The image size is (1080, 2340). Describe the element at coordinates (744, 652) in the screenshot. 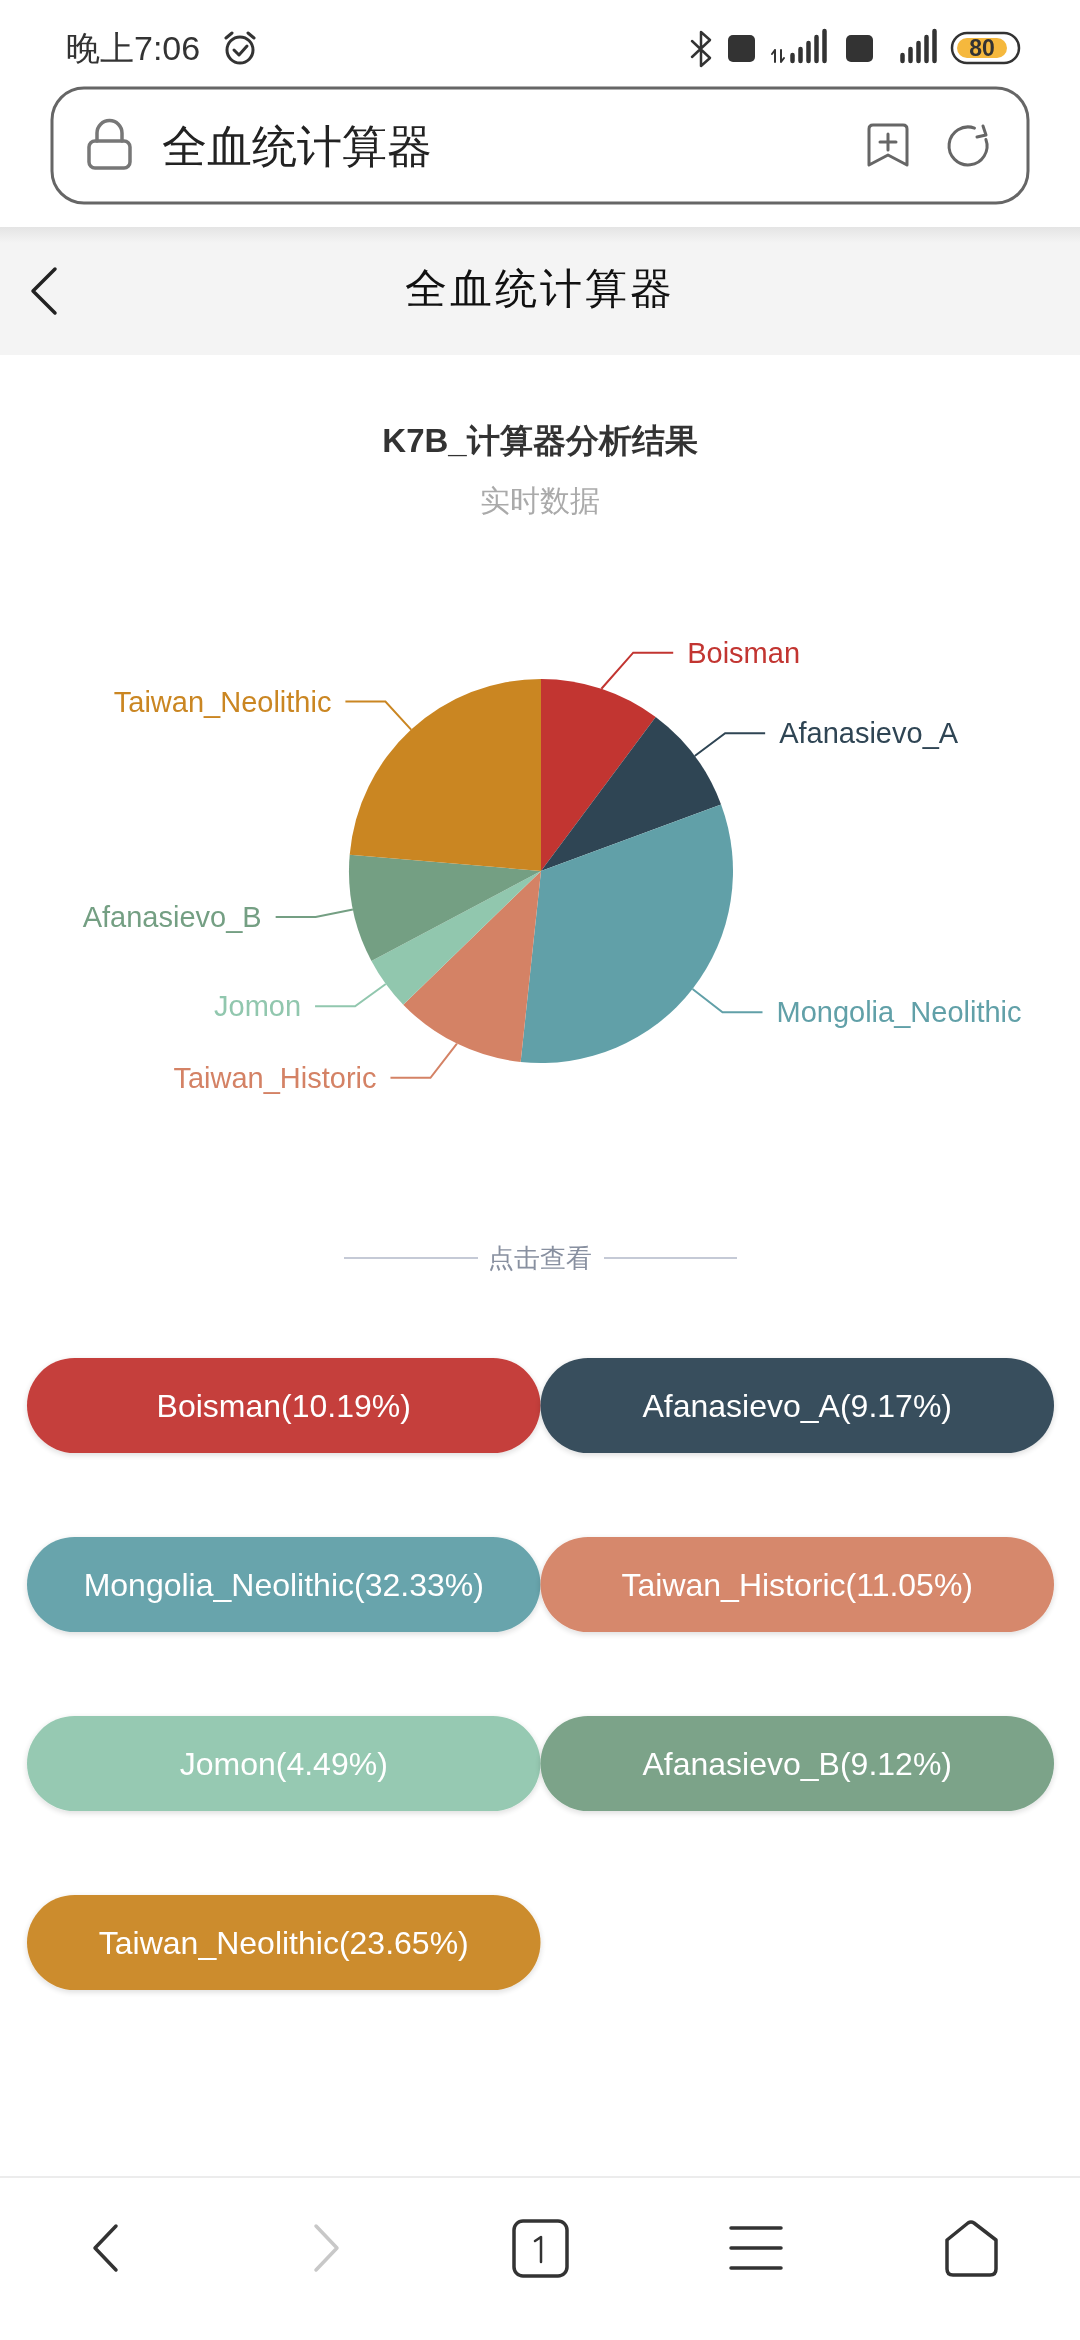

I see `slice-label: Boisman` at that location.